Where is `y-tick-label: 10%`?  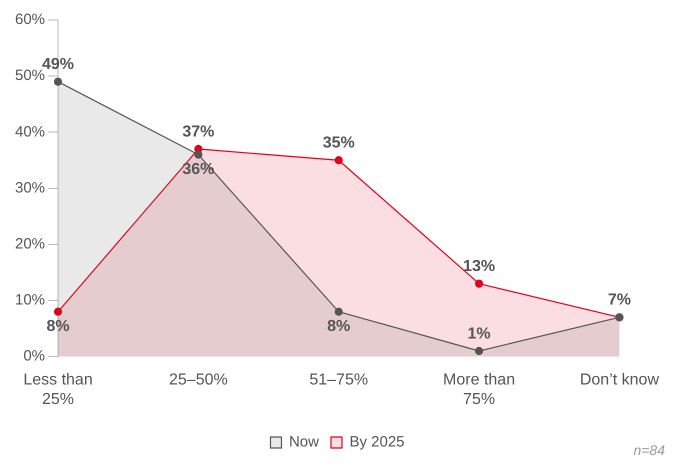 y-tick-label: 10% is located at coordinates (30, 300).